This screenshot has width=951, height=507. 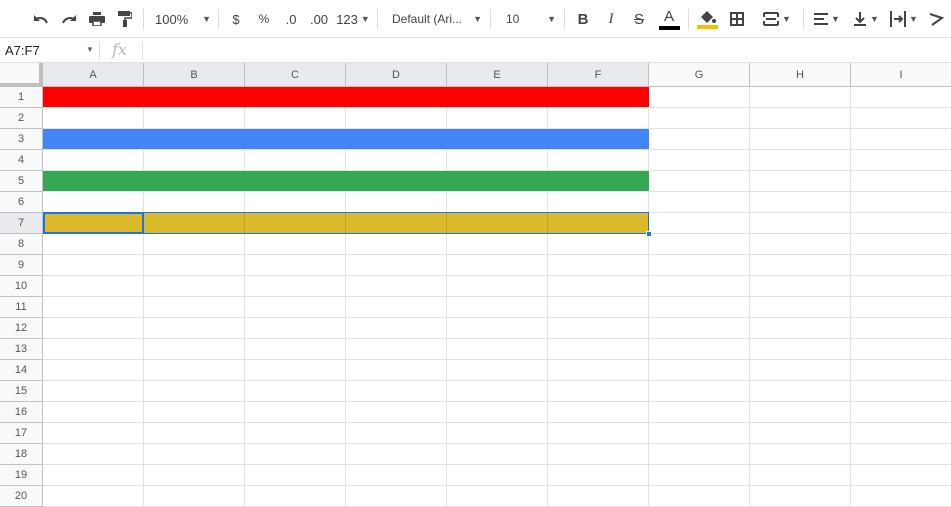 I want to click on text-color-swatch, so click(x=669, y=28).